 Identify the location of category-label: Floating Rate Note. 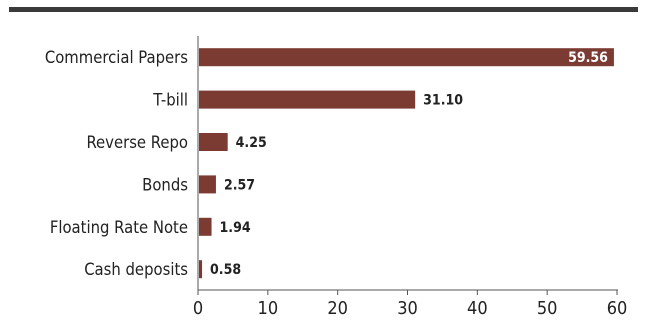
(119, 227).